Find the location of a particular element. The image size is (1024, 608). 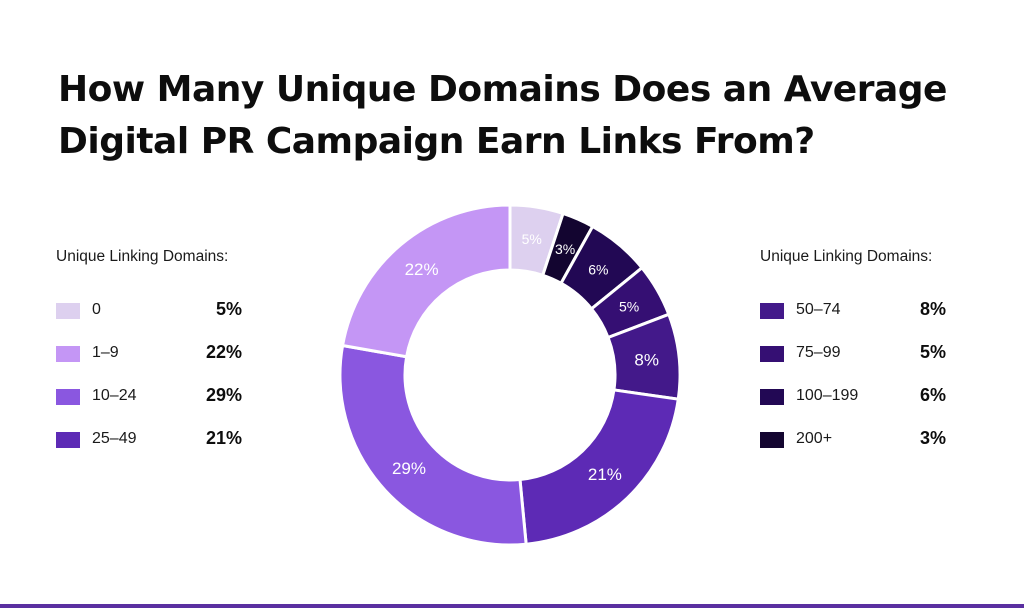

legend-percent: 29% is located at coordinates (223, 395).